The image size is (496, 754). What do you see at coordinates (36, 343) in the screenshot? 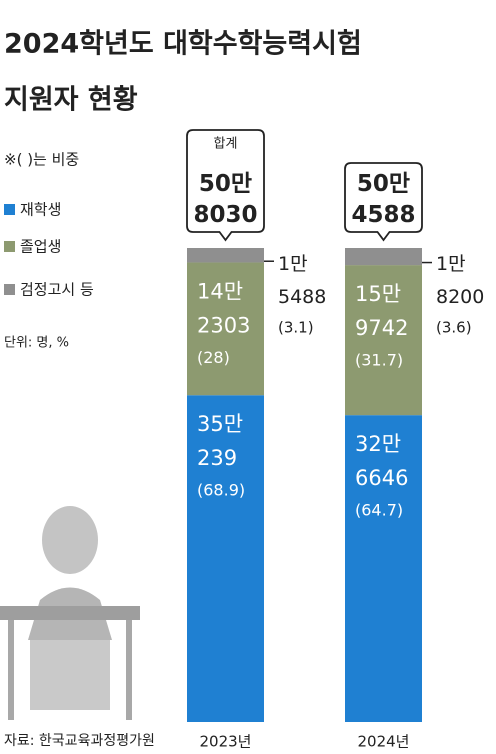
I see `unit: 단위: 명, %` at bounding box center [36, 343].